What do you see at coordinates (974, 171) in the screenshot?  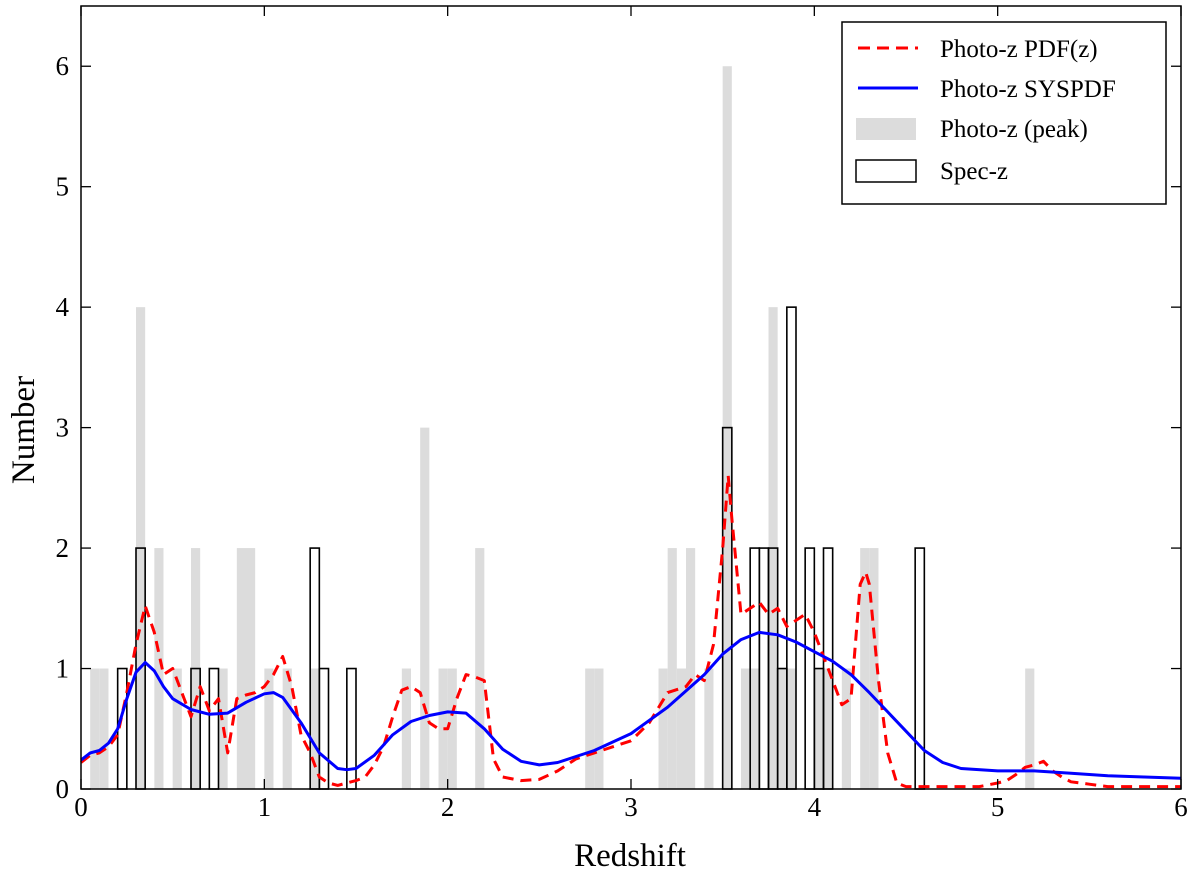 I see `legend-specz-label: Spec-z` at bounding box center [974, 171].